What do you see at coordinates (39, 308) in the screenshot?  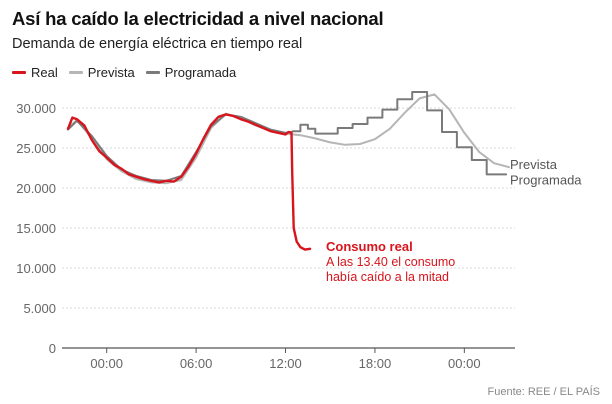 I see `y-tick-label: 5.000` at bounding box center [39, 308].